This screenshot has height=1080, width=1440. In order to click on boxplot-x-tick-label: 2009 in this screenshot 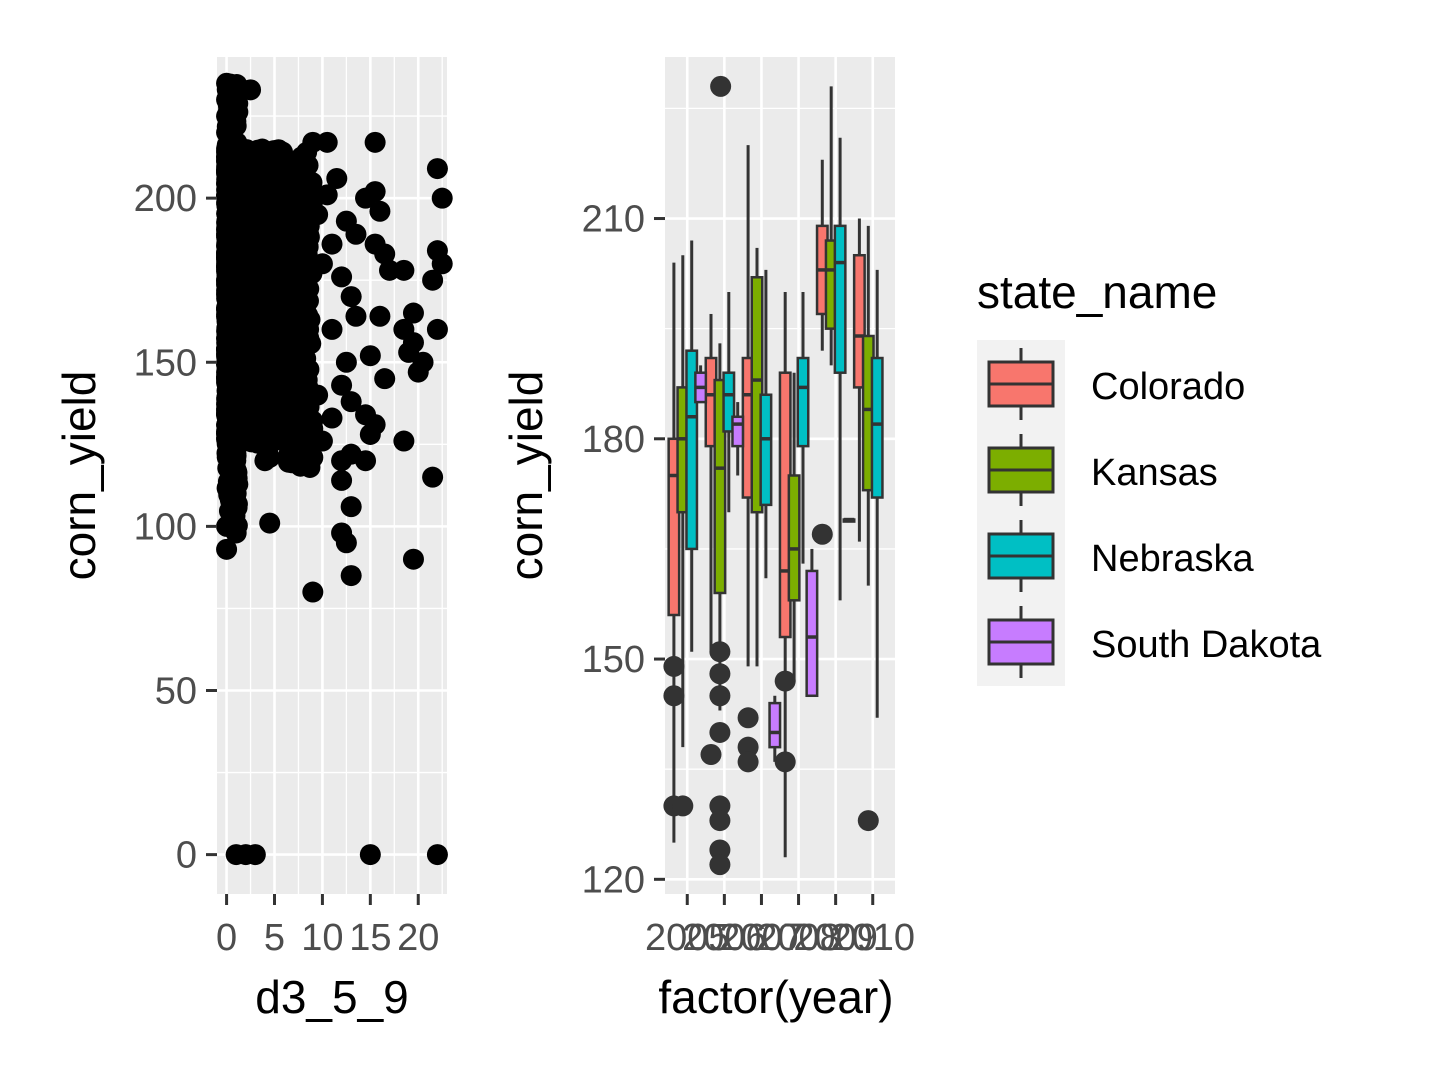, I will do `click(835, 938)`.